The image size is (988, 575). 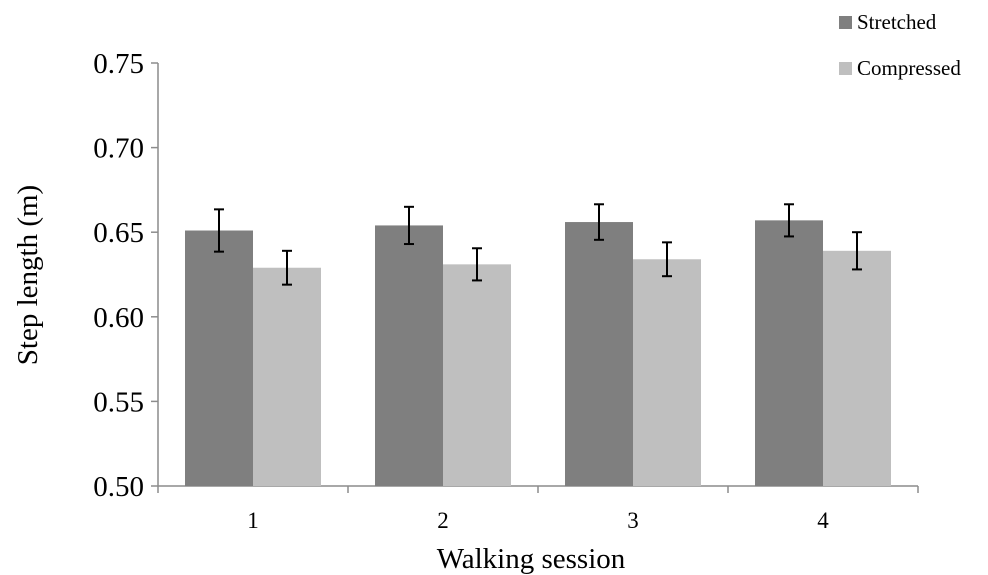 I want to click on y-tick-label: 0.65, so click(x=118, y=233).